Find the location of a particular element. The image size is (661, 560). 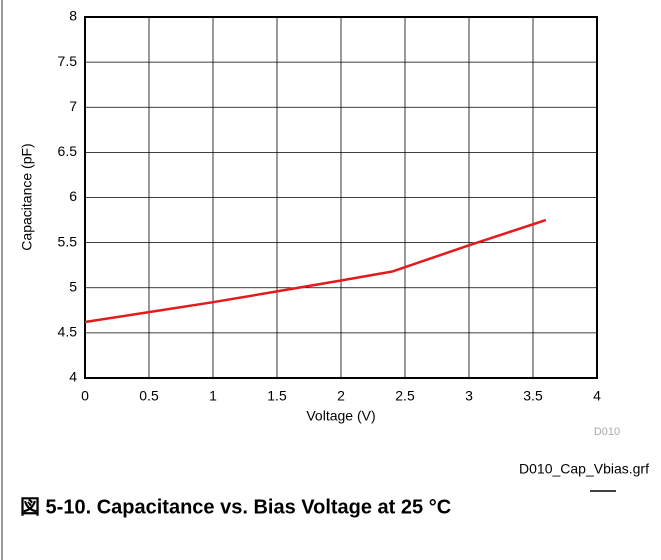

x-tick-label: 1 is located at coordinates (213, 396).